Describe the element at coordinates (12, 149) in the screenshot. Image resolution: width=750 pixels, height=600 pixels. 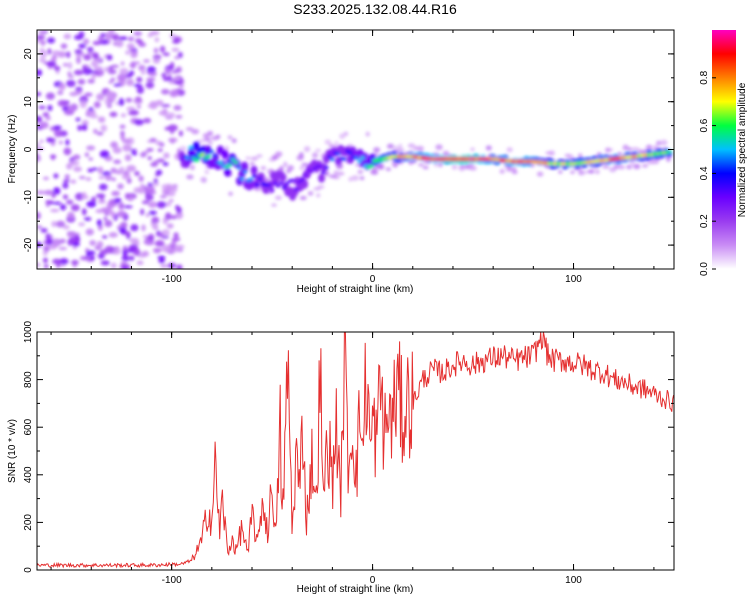
I see `spectrogram-y-axis-label: Frequency (Hz)` at that location.